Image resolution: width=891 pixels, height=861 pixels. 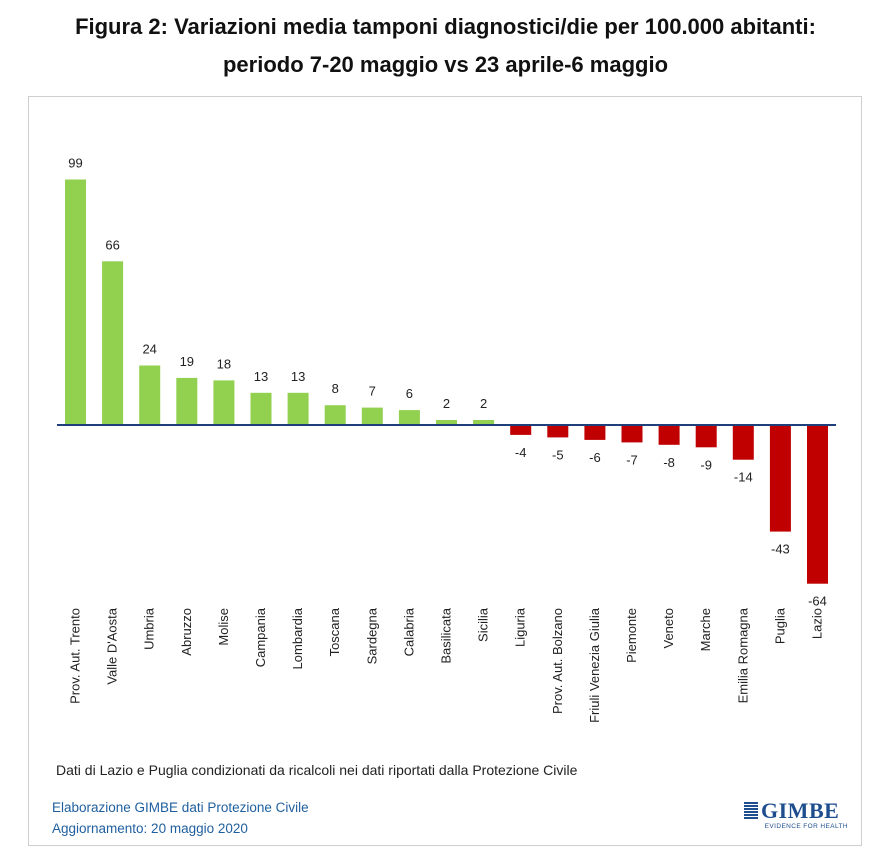 I want to click on category-label-18: Emilia Romagna, so click(x=742, y=655).